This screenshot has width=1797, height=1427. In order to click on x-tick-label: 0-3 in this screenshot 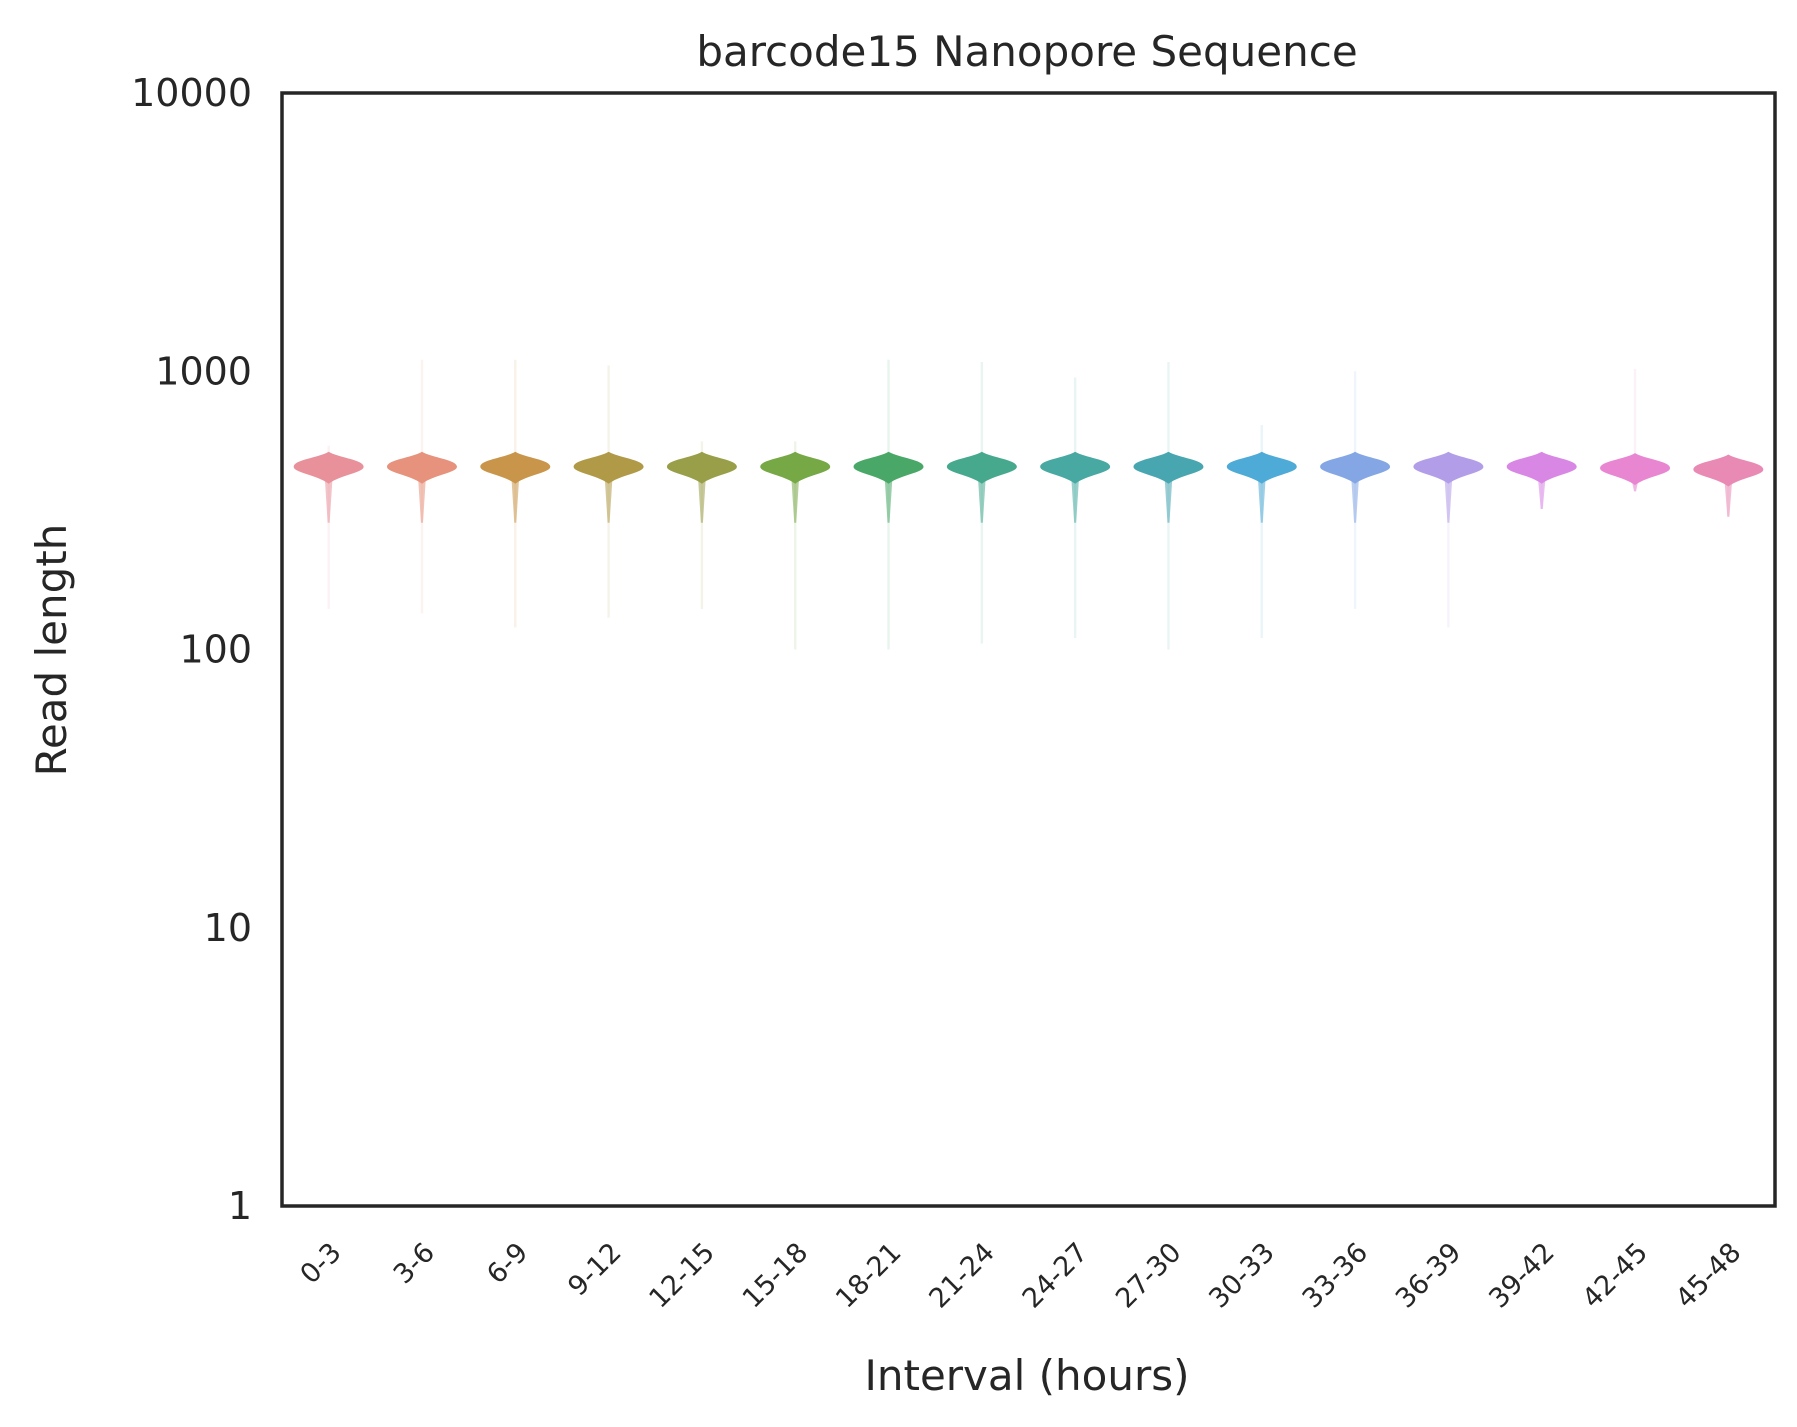, I will do `click(320, 1263)`.